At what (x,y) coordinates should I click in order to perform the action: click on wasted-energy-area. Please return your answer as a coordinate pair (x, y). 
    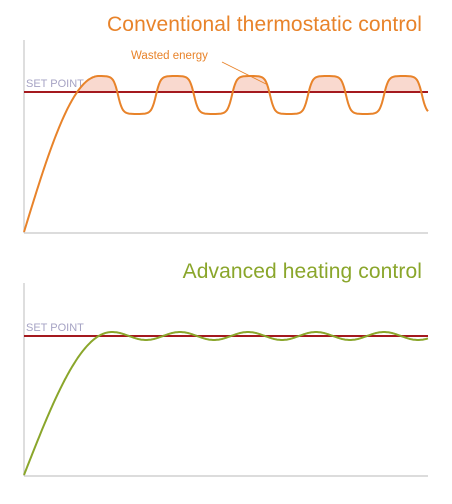
    Looking at the image, I should click on (249, 84).